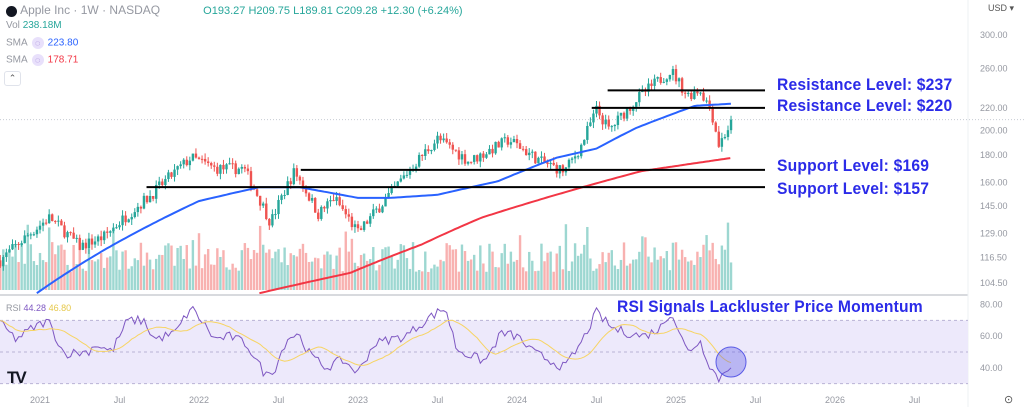 The height and width of the screenshot is (407, 1024). I want to click on symbol-title: Apple Inc · 1W · NASDAQ, so click(90, 10).